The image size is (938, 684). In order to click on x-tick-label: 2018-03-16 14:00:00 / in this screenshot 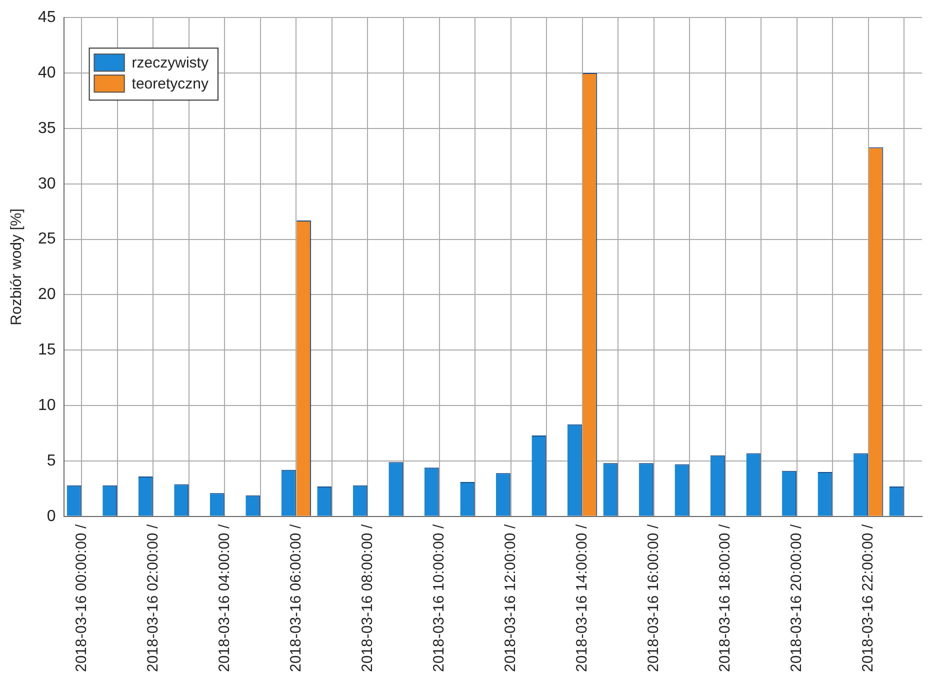, I will do `click(581, 598)`.